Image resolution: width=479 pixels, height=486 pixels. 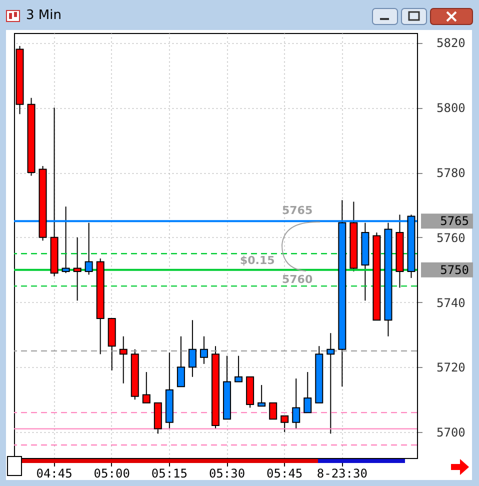 I want to click on x-tick-label: 04:45, so click(x=54, y=473).